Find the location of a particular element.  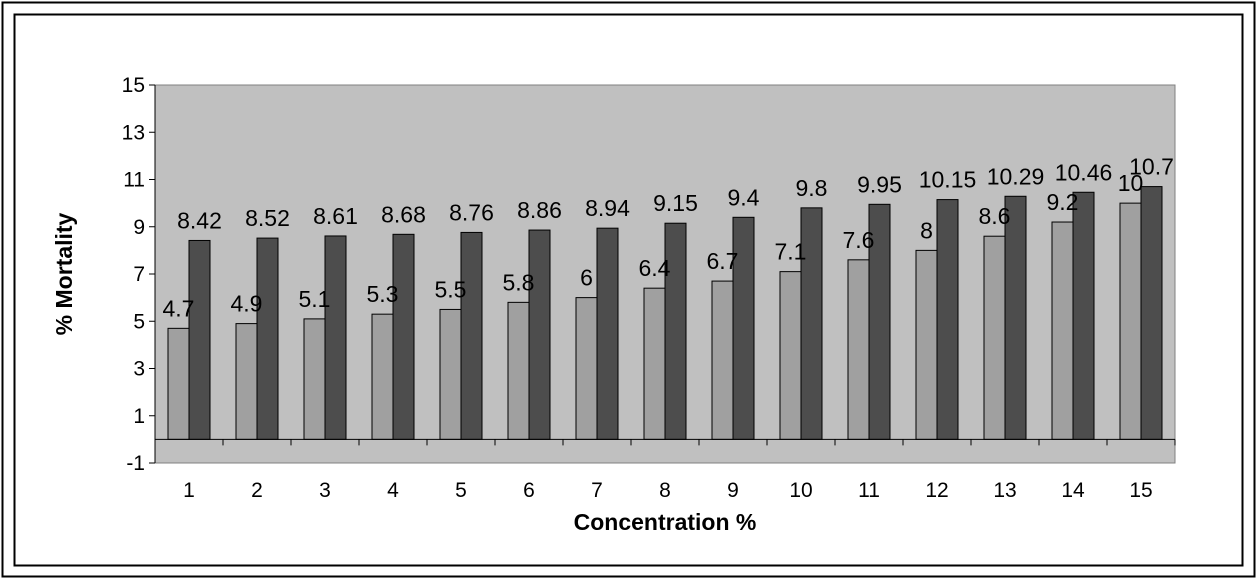

x-tick-label-15: 15 is located at coordinates (1140, 490).